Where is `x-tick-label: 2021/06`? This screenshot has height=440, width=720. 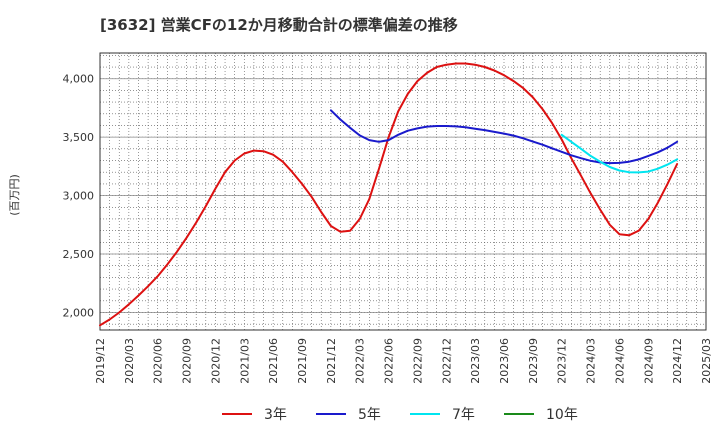 x-tick-label: 2021/06 is located at coordinates (273, 361).